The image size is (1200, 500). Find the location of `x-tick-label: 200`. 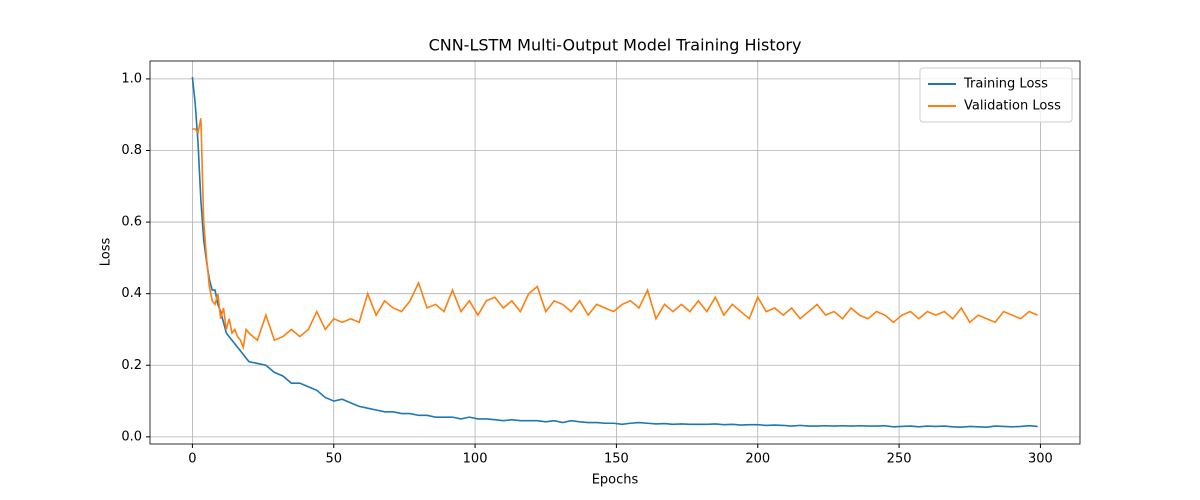

x-tick-label: 200 is located at coordinates (757, 459).